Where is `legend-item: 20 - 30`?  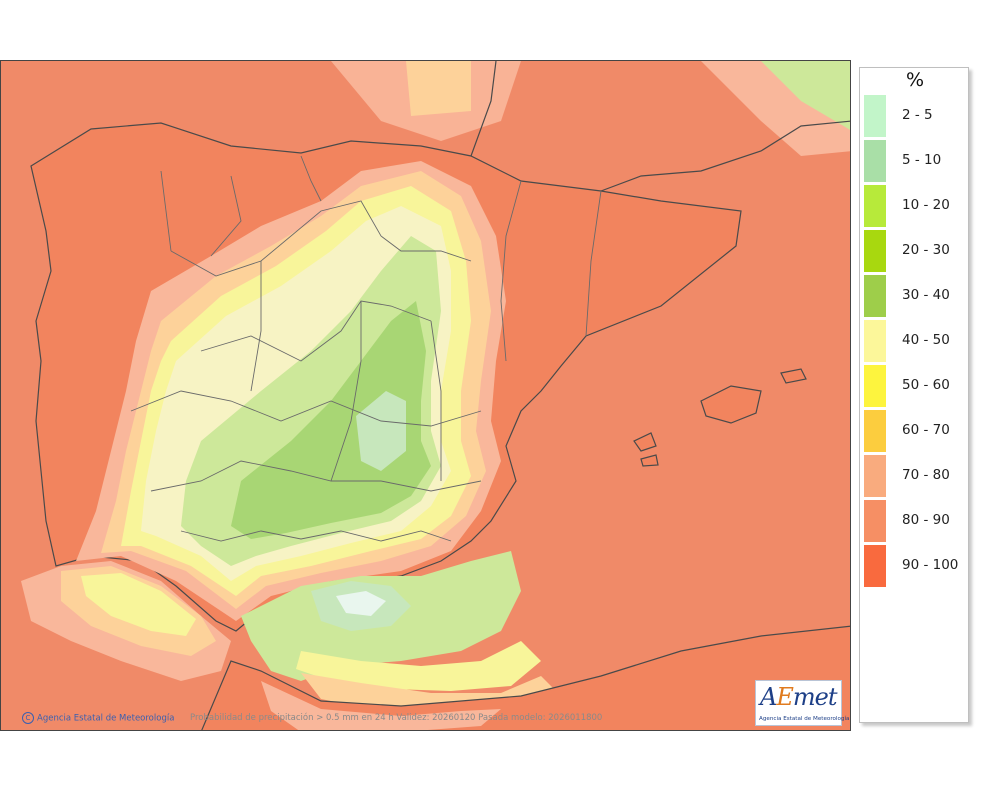
legend-item: 20 - 30 is located at coordinates (914, 251).